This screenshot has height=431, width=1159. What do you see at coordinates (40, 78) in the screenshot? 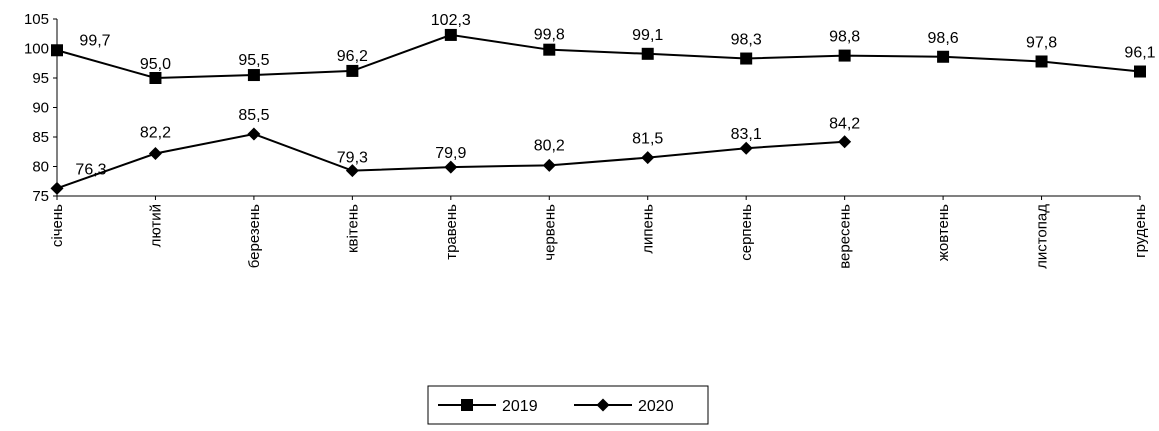
I see `y-tick-label: 95` at bounding box center [40, 78].